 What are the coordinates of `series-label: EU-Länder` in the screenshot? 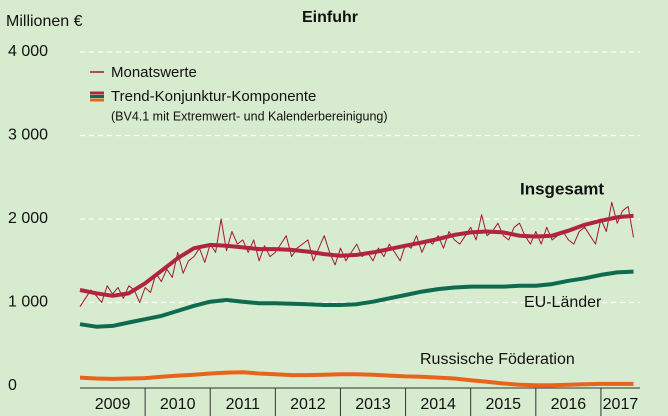 It's located at (563, 302).